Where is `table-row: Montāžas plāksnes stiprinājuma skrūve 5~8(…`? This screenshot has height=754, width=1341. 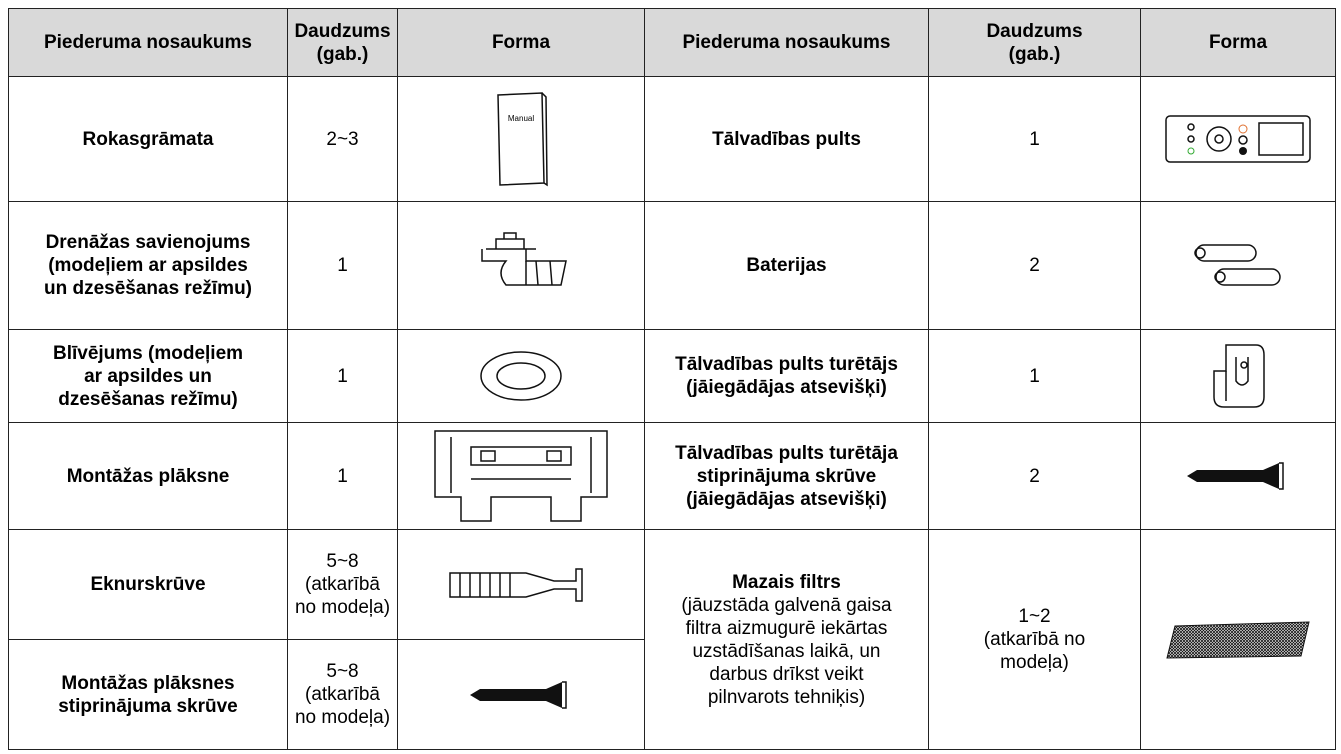 table-row: Montāžas plāksnes stiprinājuma skrūve 5~8(… is located at coordinates (672, 694).